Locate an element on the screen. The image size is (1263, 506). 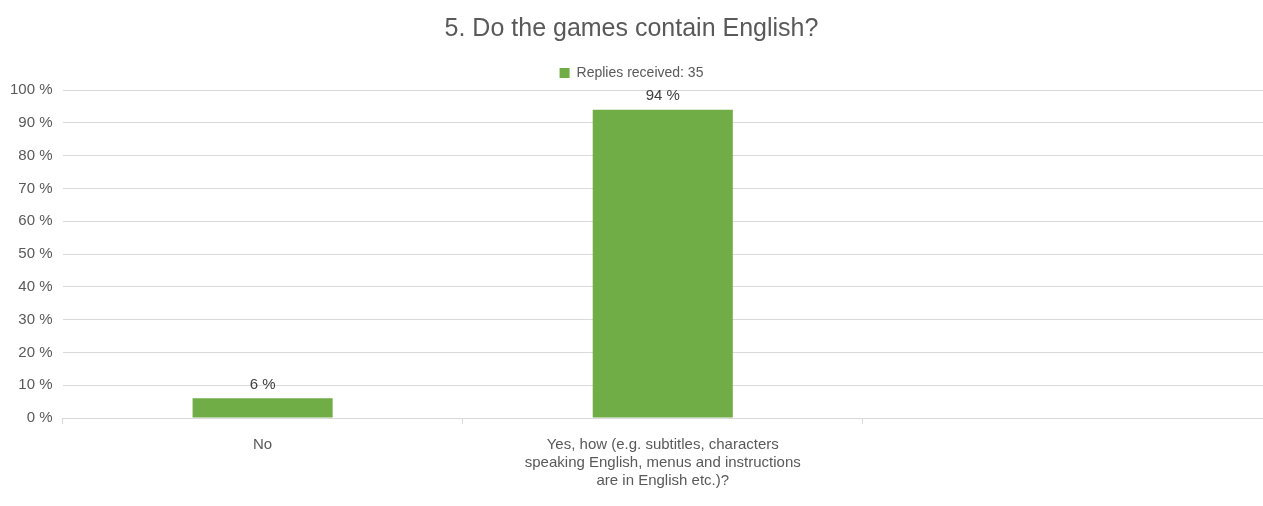
y-tick-label: 10 % is located at coordinates (35, 384).